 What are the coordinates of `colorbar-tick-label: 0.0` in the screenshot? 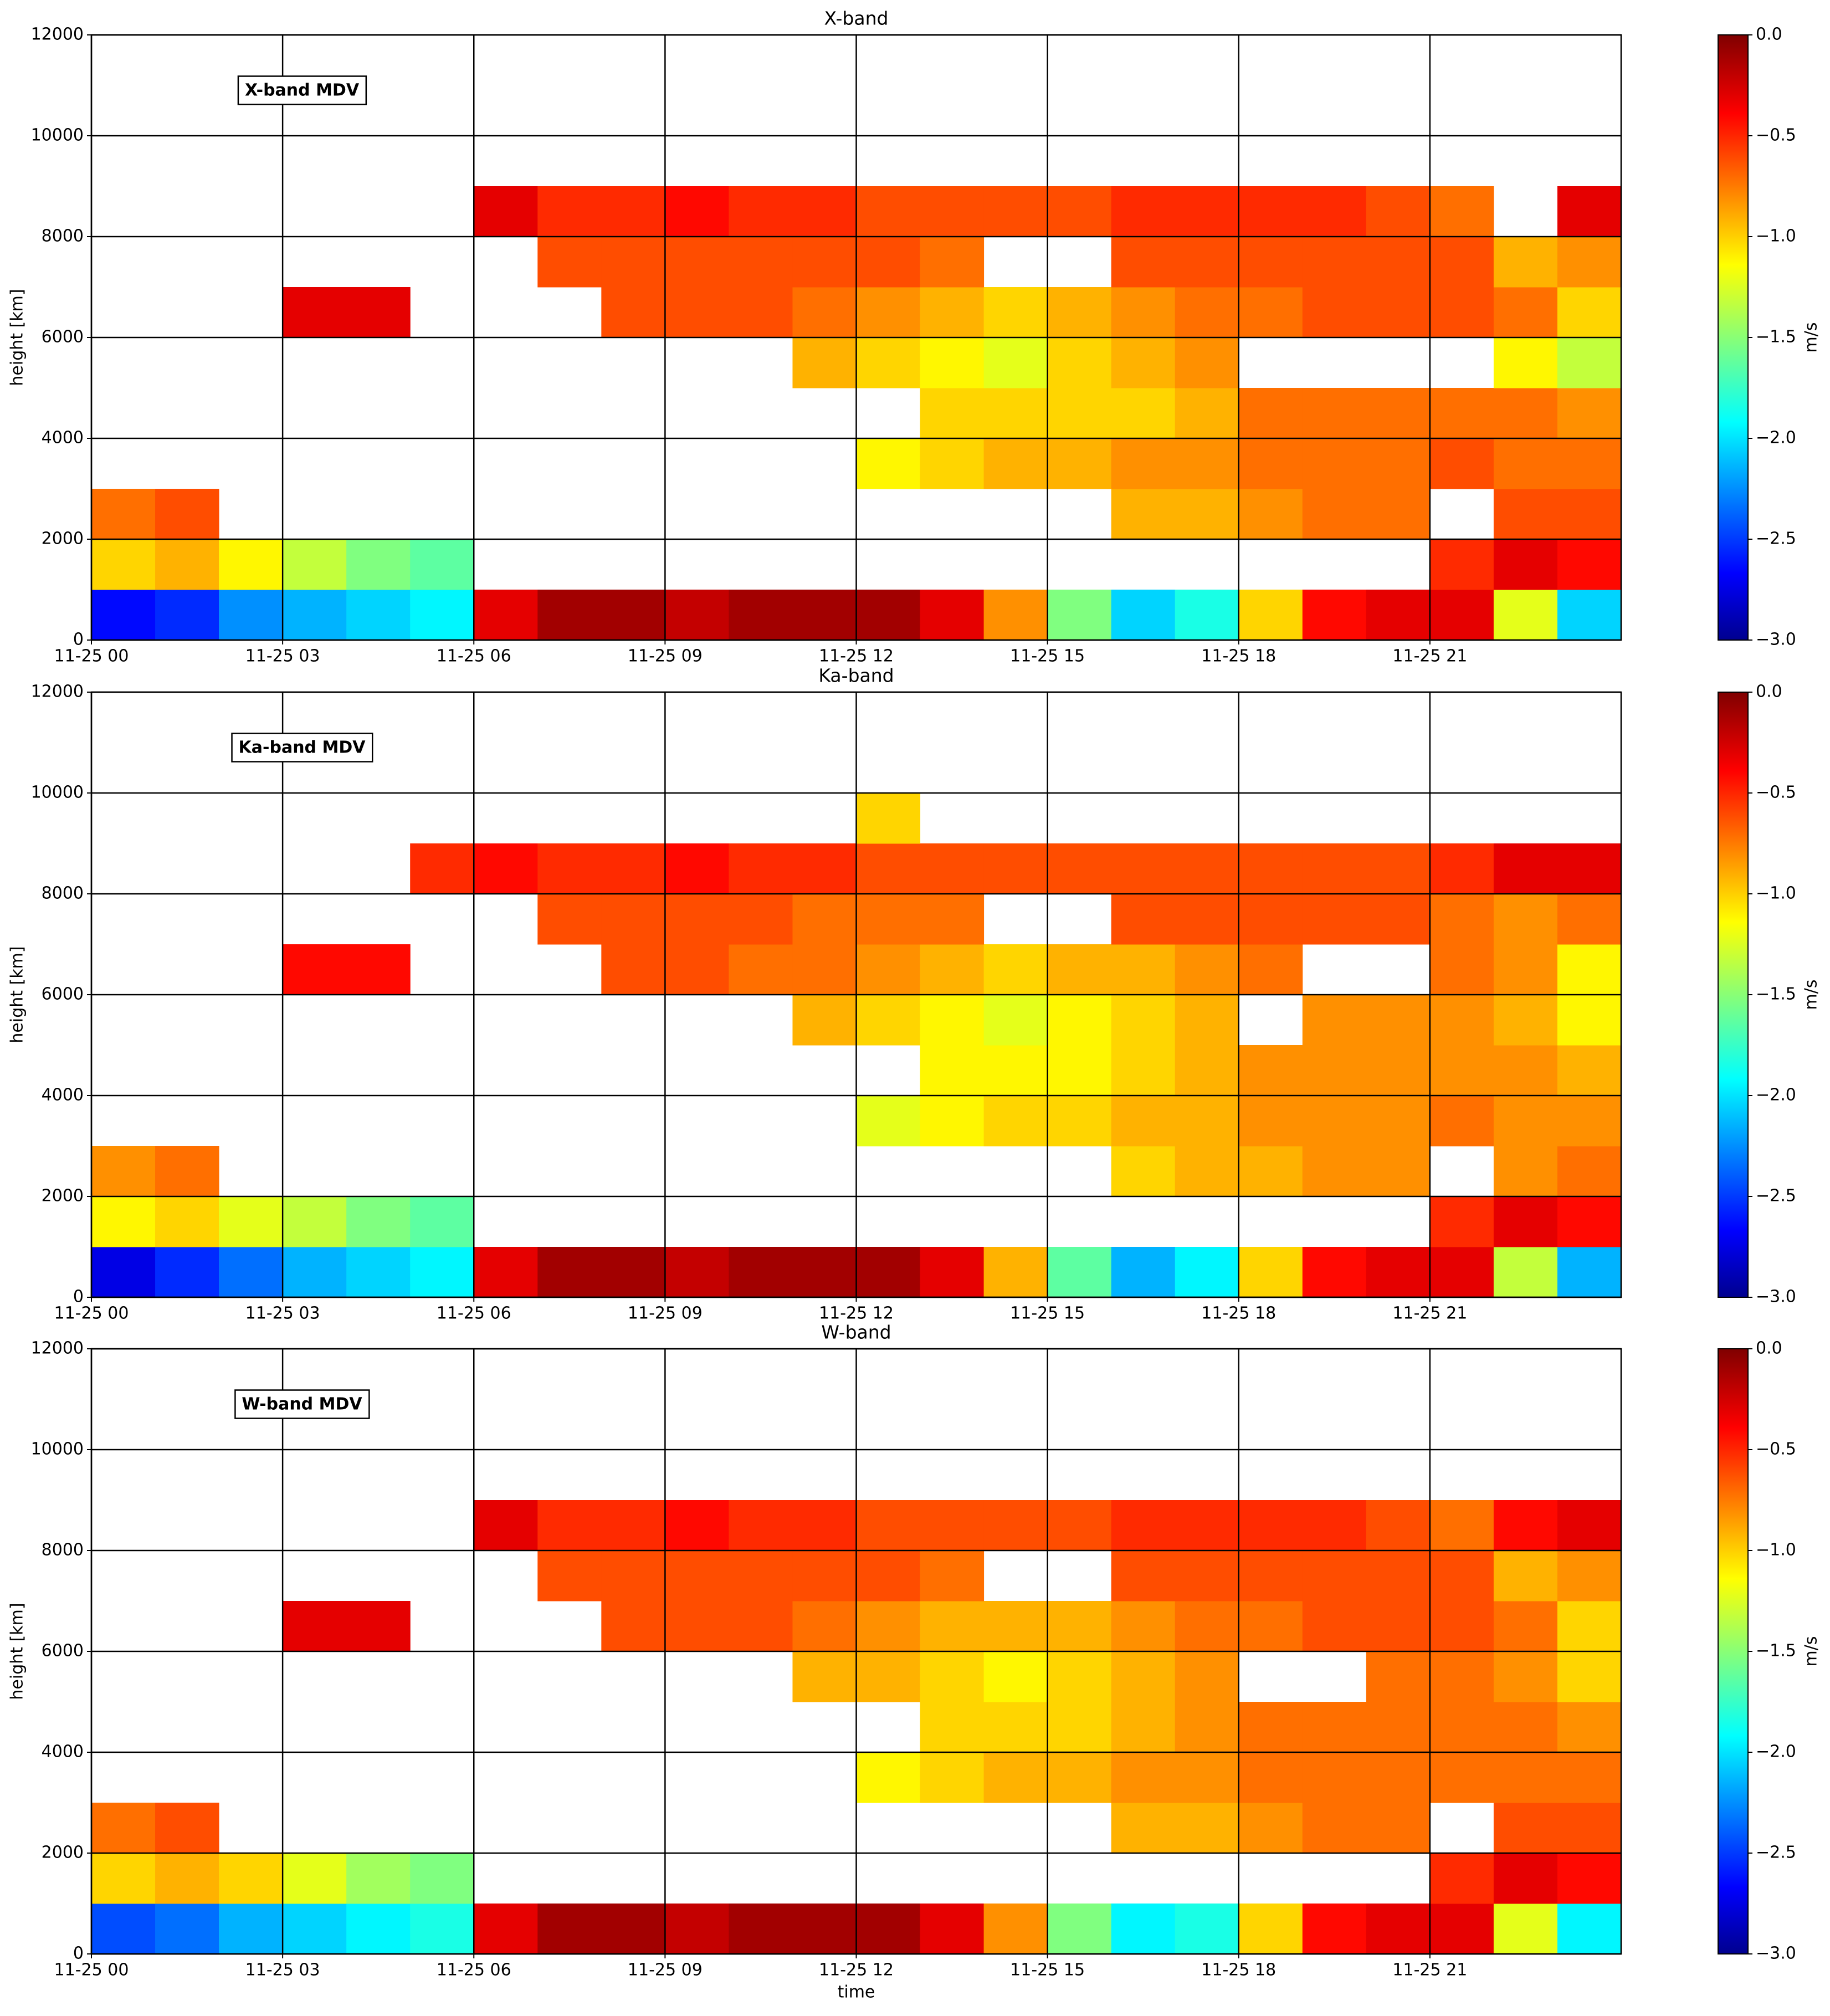 It's located at (1769, 1348).